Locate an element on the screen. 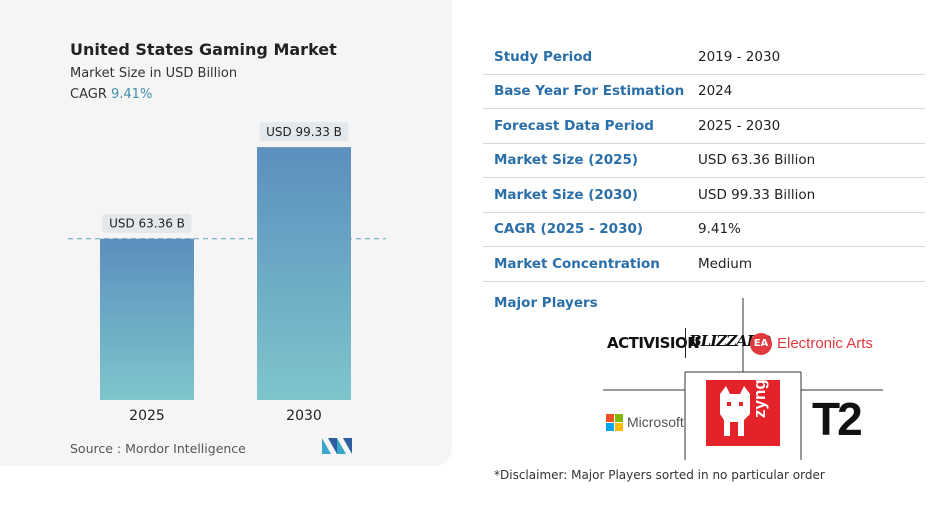  logo-divider is located at coordinates (685, 343).